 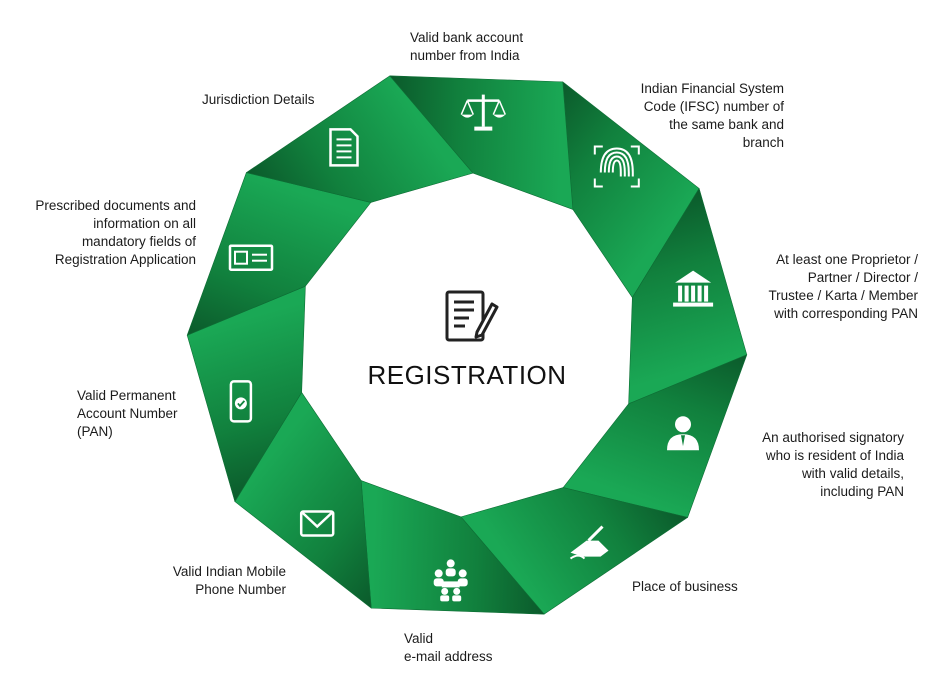 What do you see at coordinates (127, 413) in the screenshot?
I see `label-pan: Valid Permanent Account Number (PAN)` at bounding box center [127, 413].